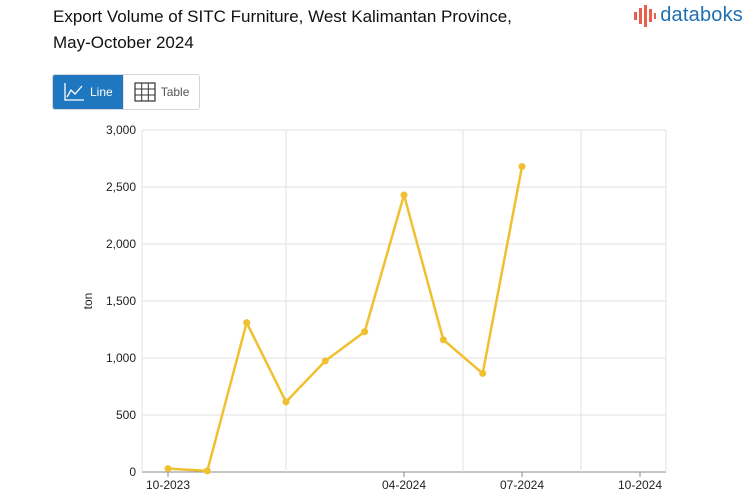  Describe the element at coordinates (640, 485) in the screenshot. I see `x-tick-label: 10-2024` at that location.